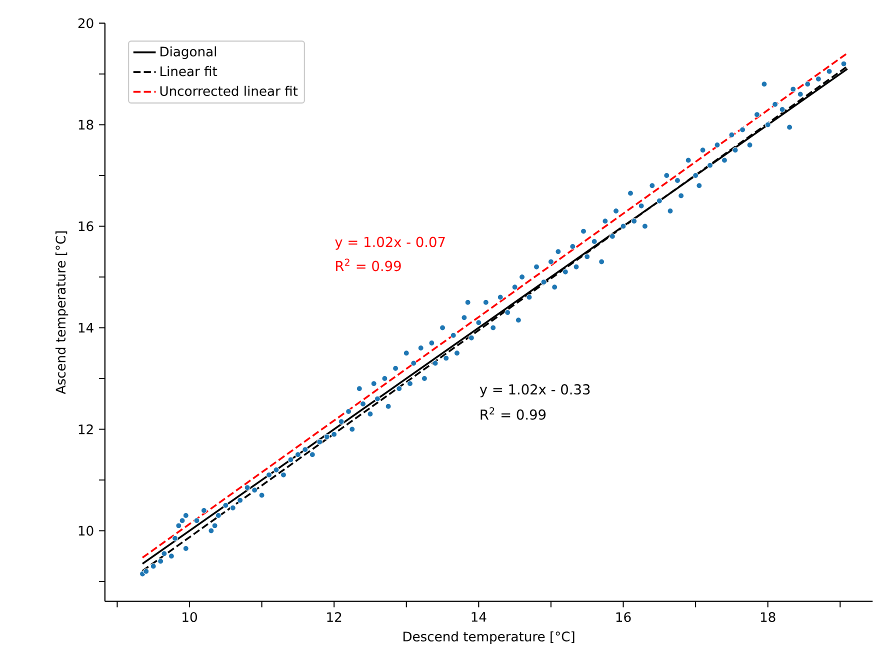 The image size is (873, 668). What do you see at coordinates (479, 617) in the screenshot?
I see `x-tick-label: 14` at bounding box center [479, 617].